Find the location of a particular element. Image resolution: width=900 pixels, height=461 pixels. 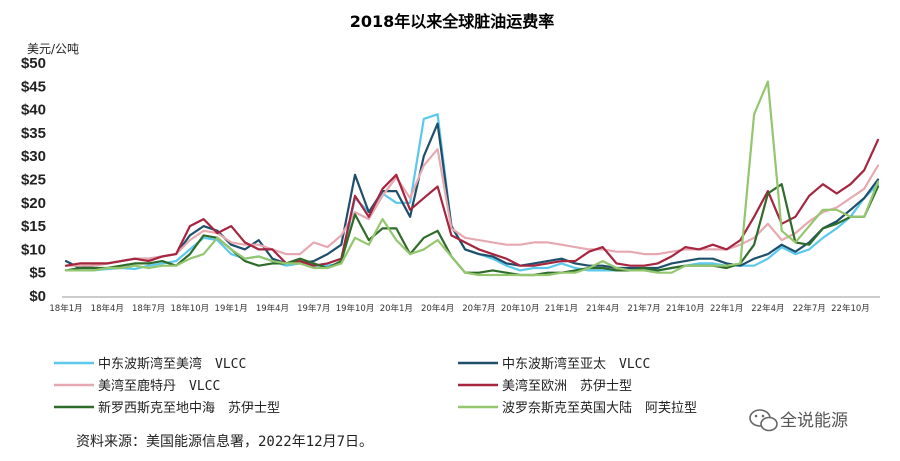

chart-title: 2018年以来全球脏油运费率 is located at coordinates (452, 21).